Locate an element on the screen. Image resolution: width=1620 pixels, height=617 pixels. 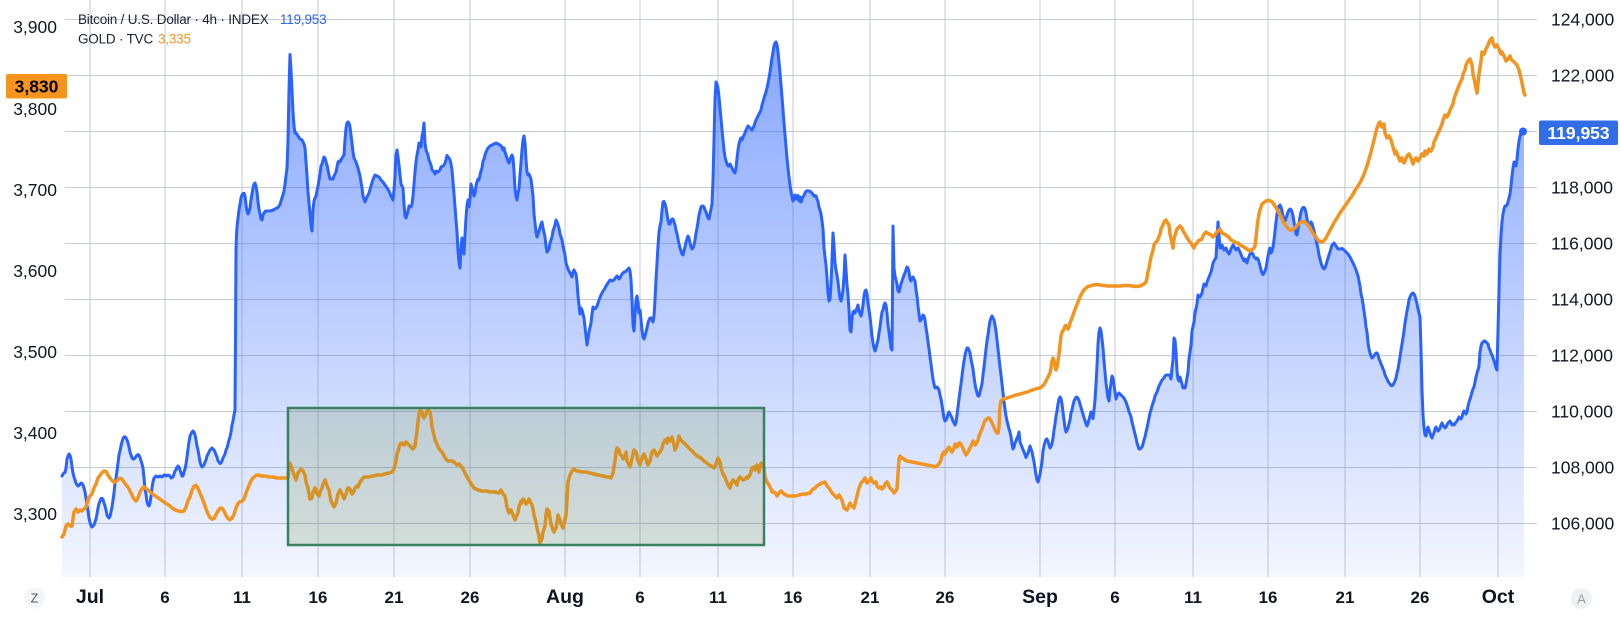
svg-text: 118,000 is located at coordinates (1582, 188).